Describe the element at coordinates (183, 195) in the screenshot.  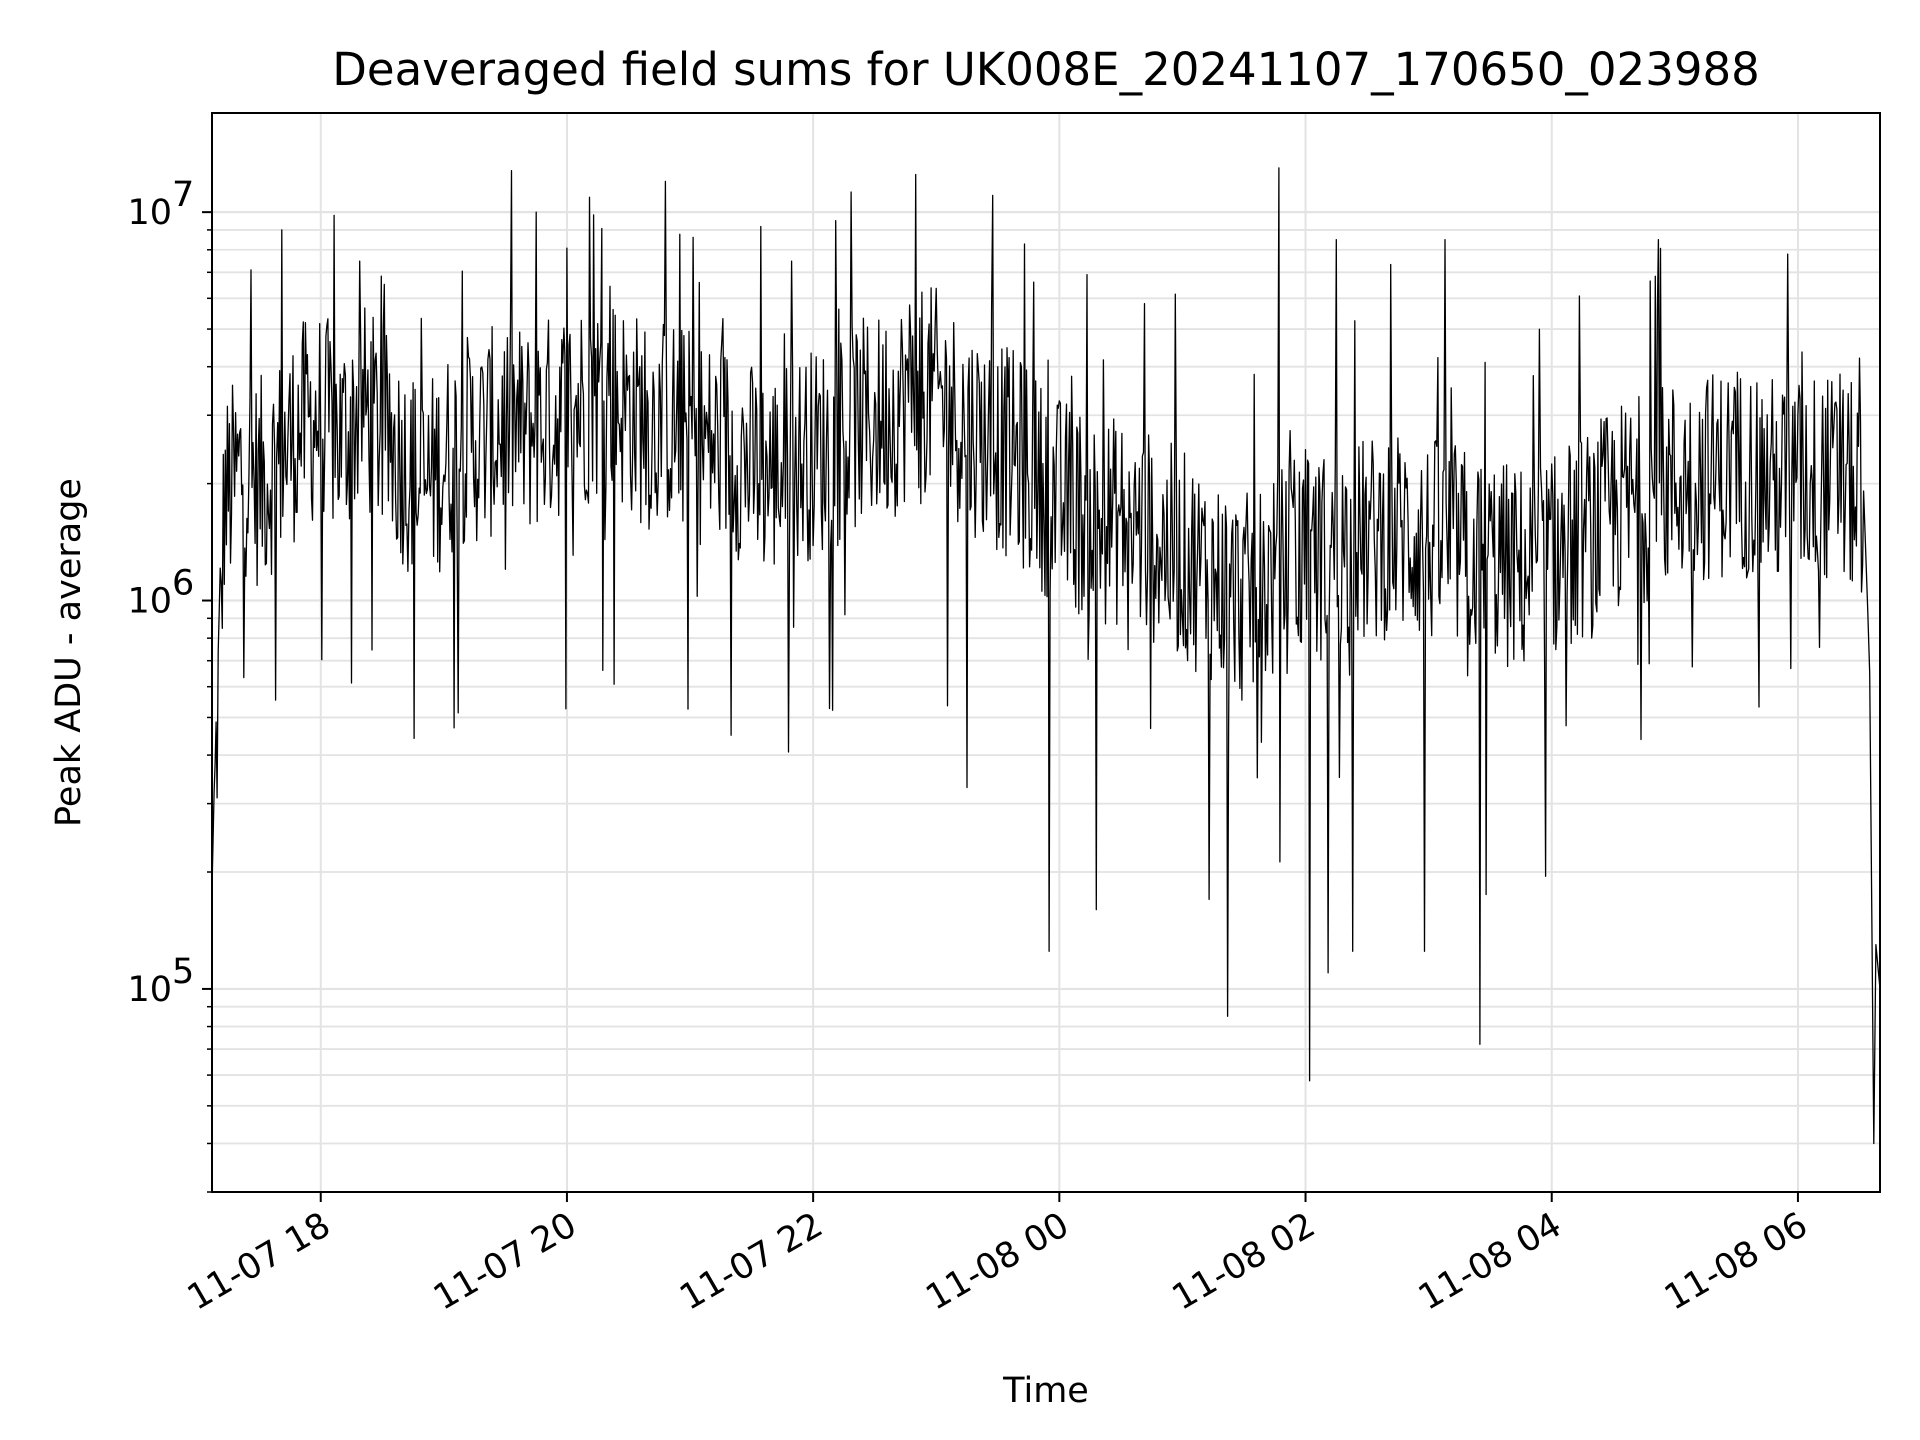
I see `y-tick-exponent: 7` at that location.